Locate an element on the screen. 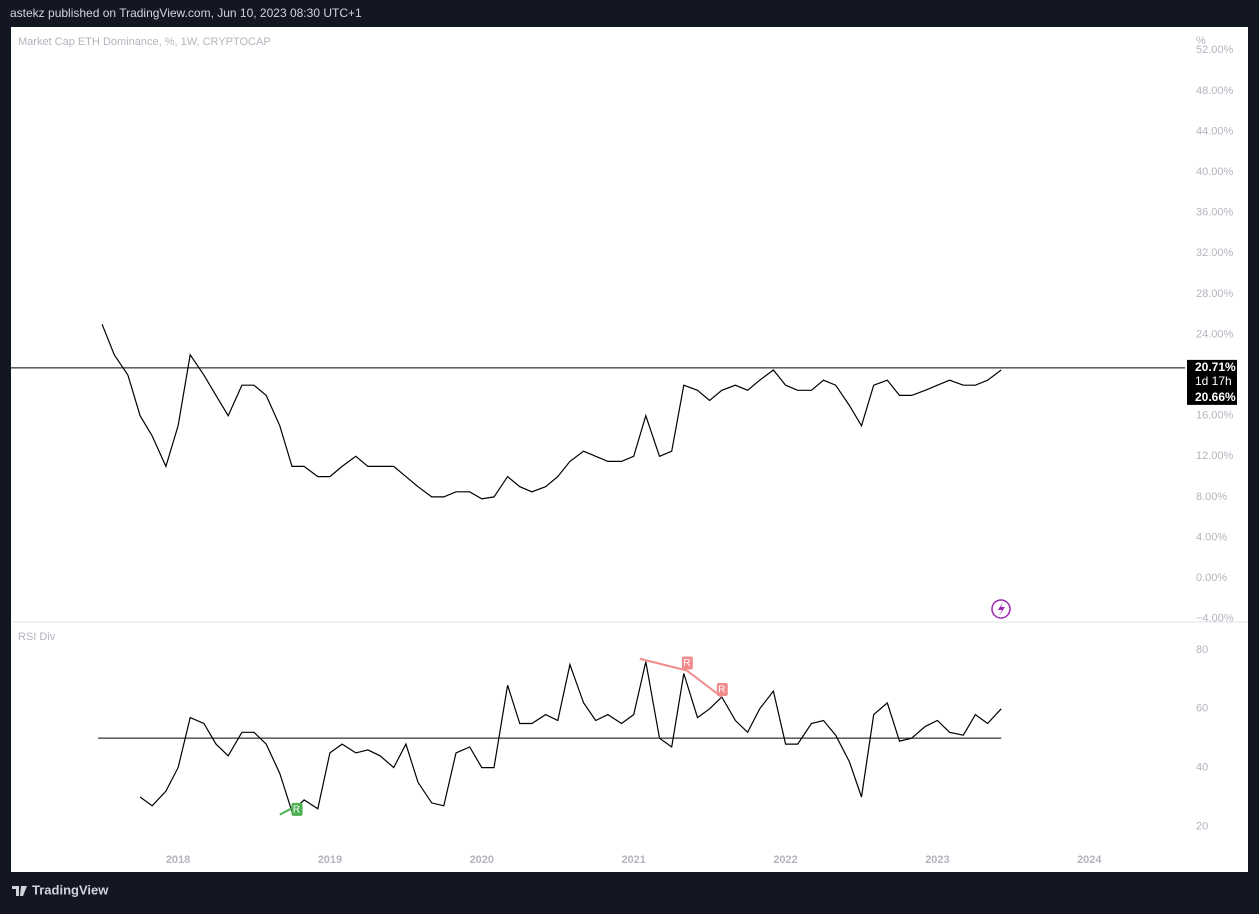 This screenshot has height=914, width=1259. y-tick-label: 36.00% is located at coordinates (1215, 213).